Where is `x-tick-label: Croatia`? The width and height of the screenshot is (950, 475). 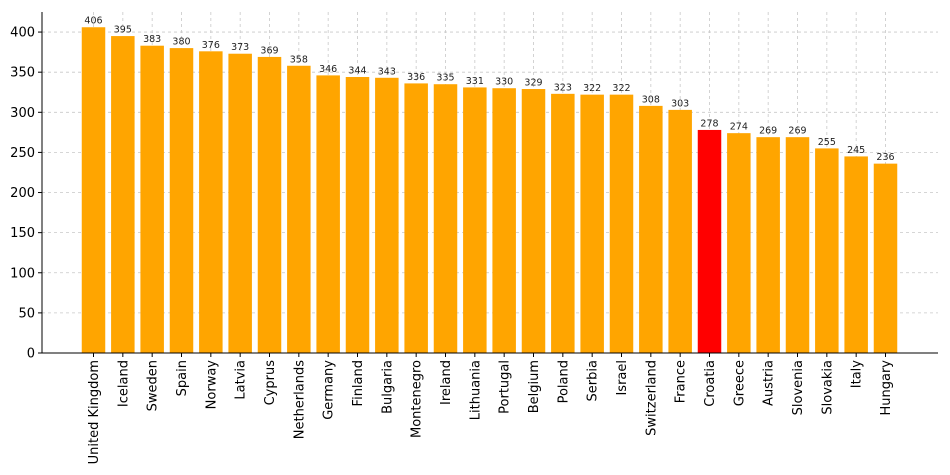
x-tick-label: Croatia is located at coordinates (710, 383).